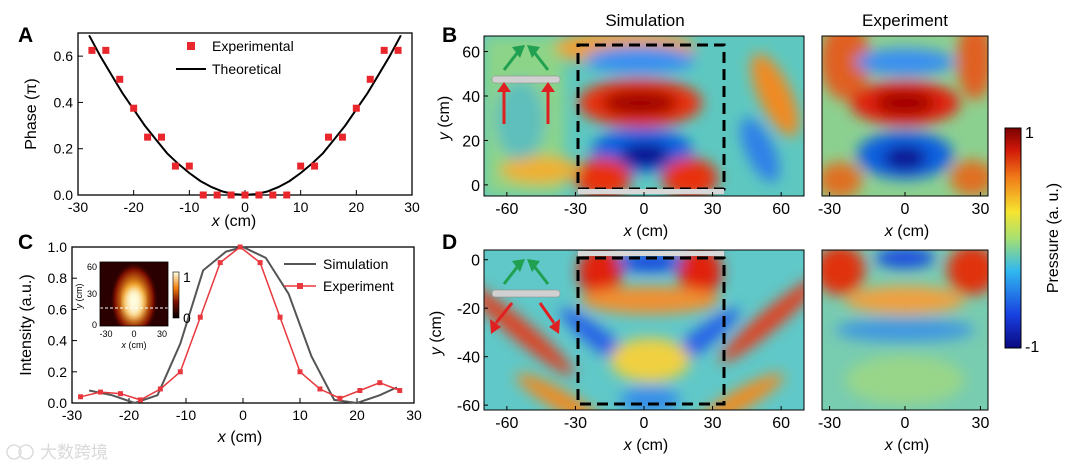  I want to click on a-xtick-label: -20, so click(134, 207).